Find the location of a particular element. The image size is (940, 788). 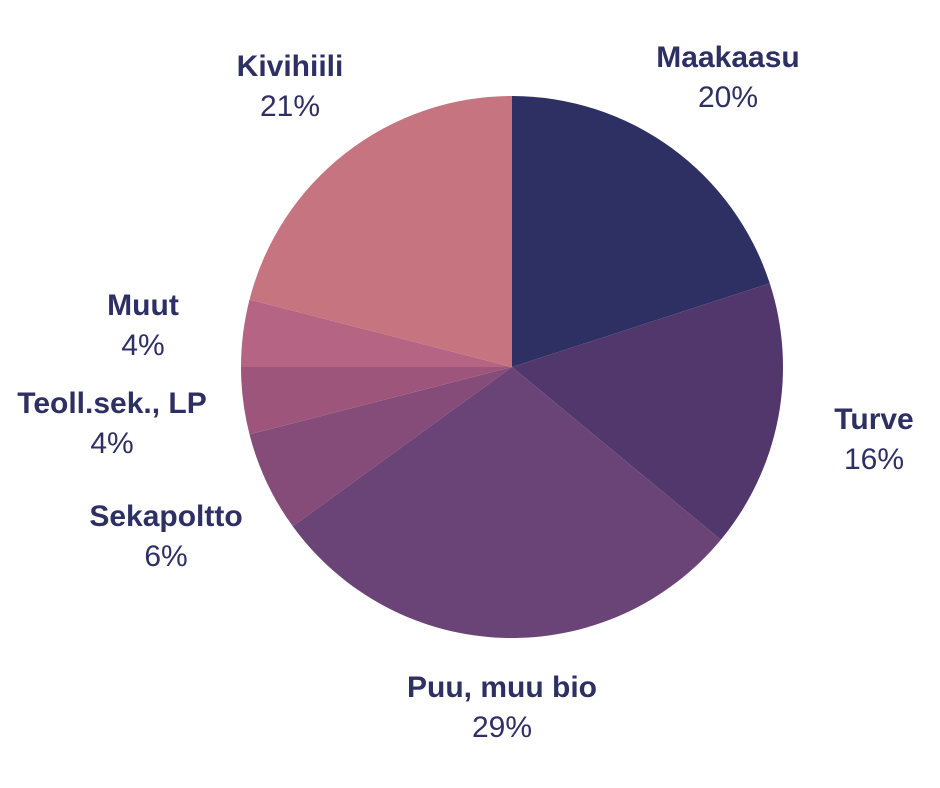

slice-label-0: Maakaasu 20% is located at coordinates (727, 78).